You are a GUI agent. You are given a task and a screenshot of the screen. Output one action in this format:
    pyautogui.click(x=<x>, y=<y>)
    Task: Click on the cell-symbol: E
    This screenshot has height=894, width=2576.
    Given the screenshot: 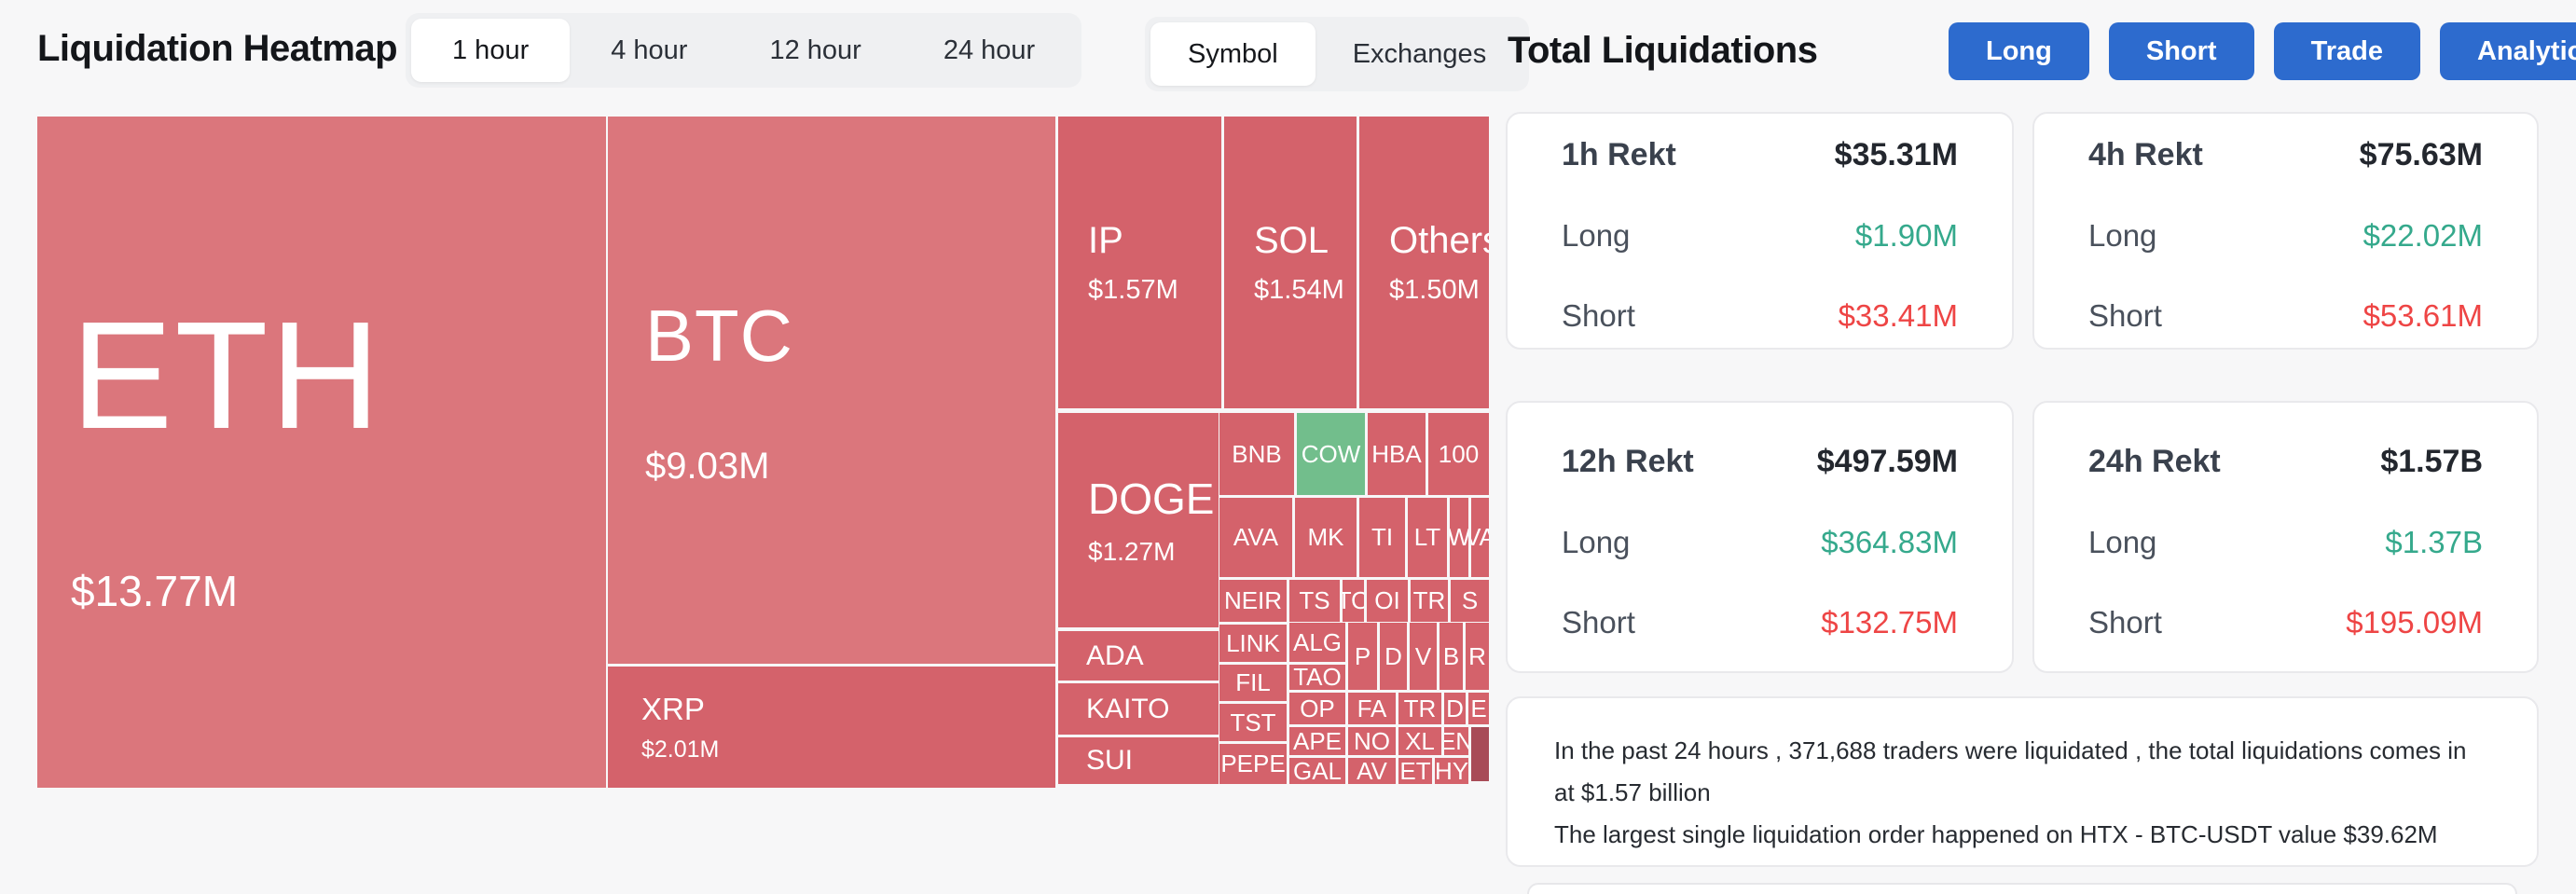 What is the action you would take?
    pyautogui.click(x=1478, y=708)
    